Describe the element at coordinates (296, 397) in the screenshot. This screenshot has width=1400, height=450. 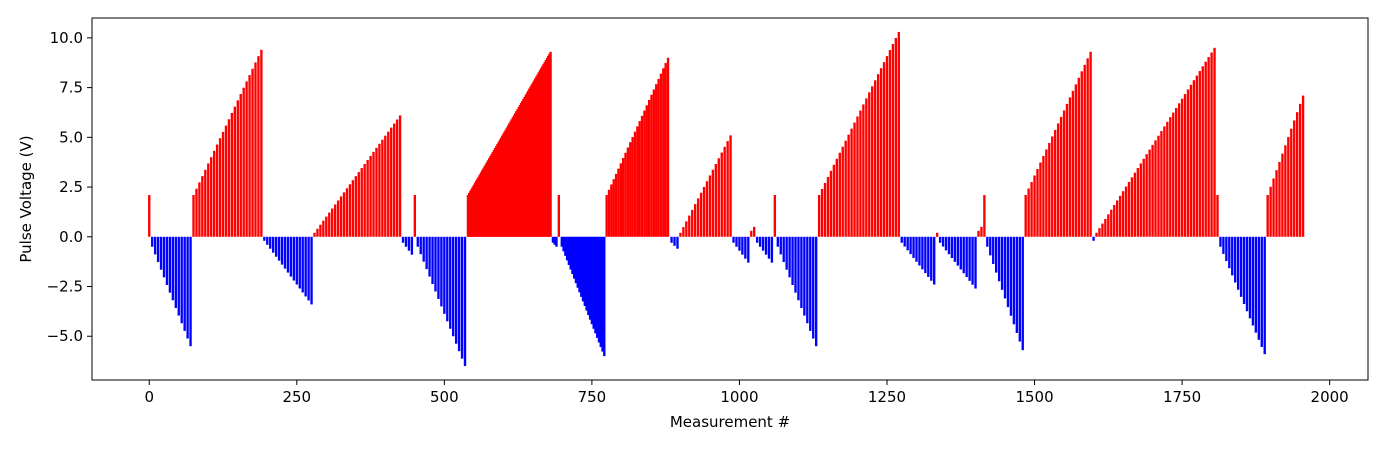
I see `x-tick-label: 250` at that location.